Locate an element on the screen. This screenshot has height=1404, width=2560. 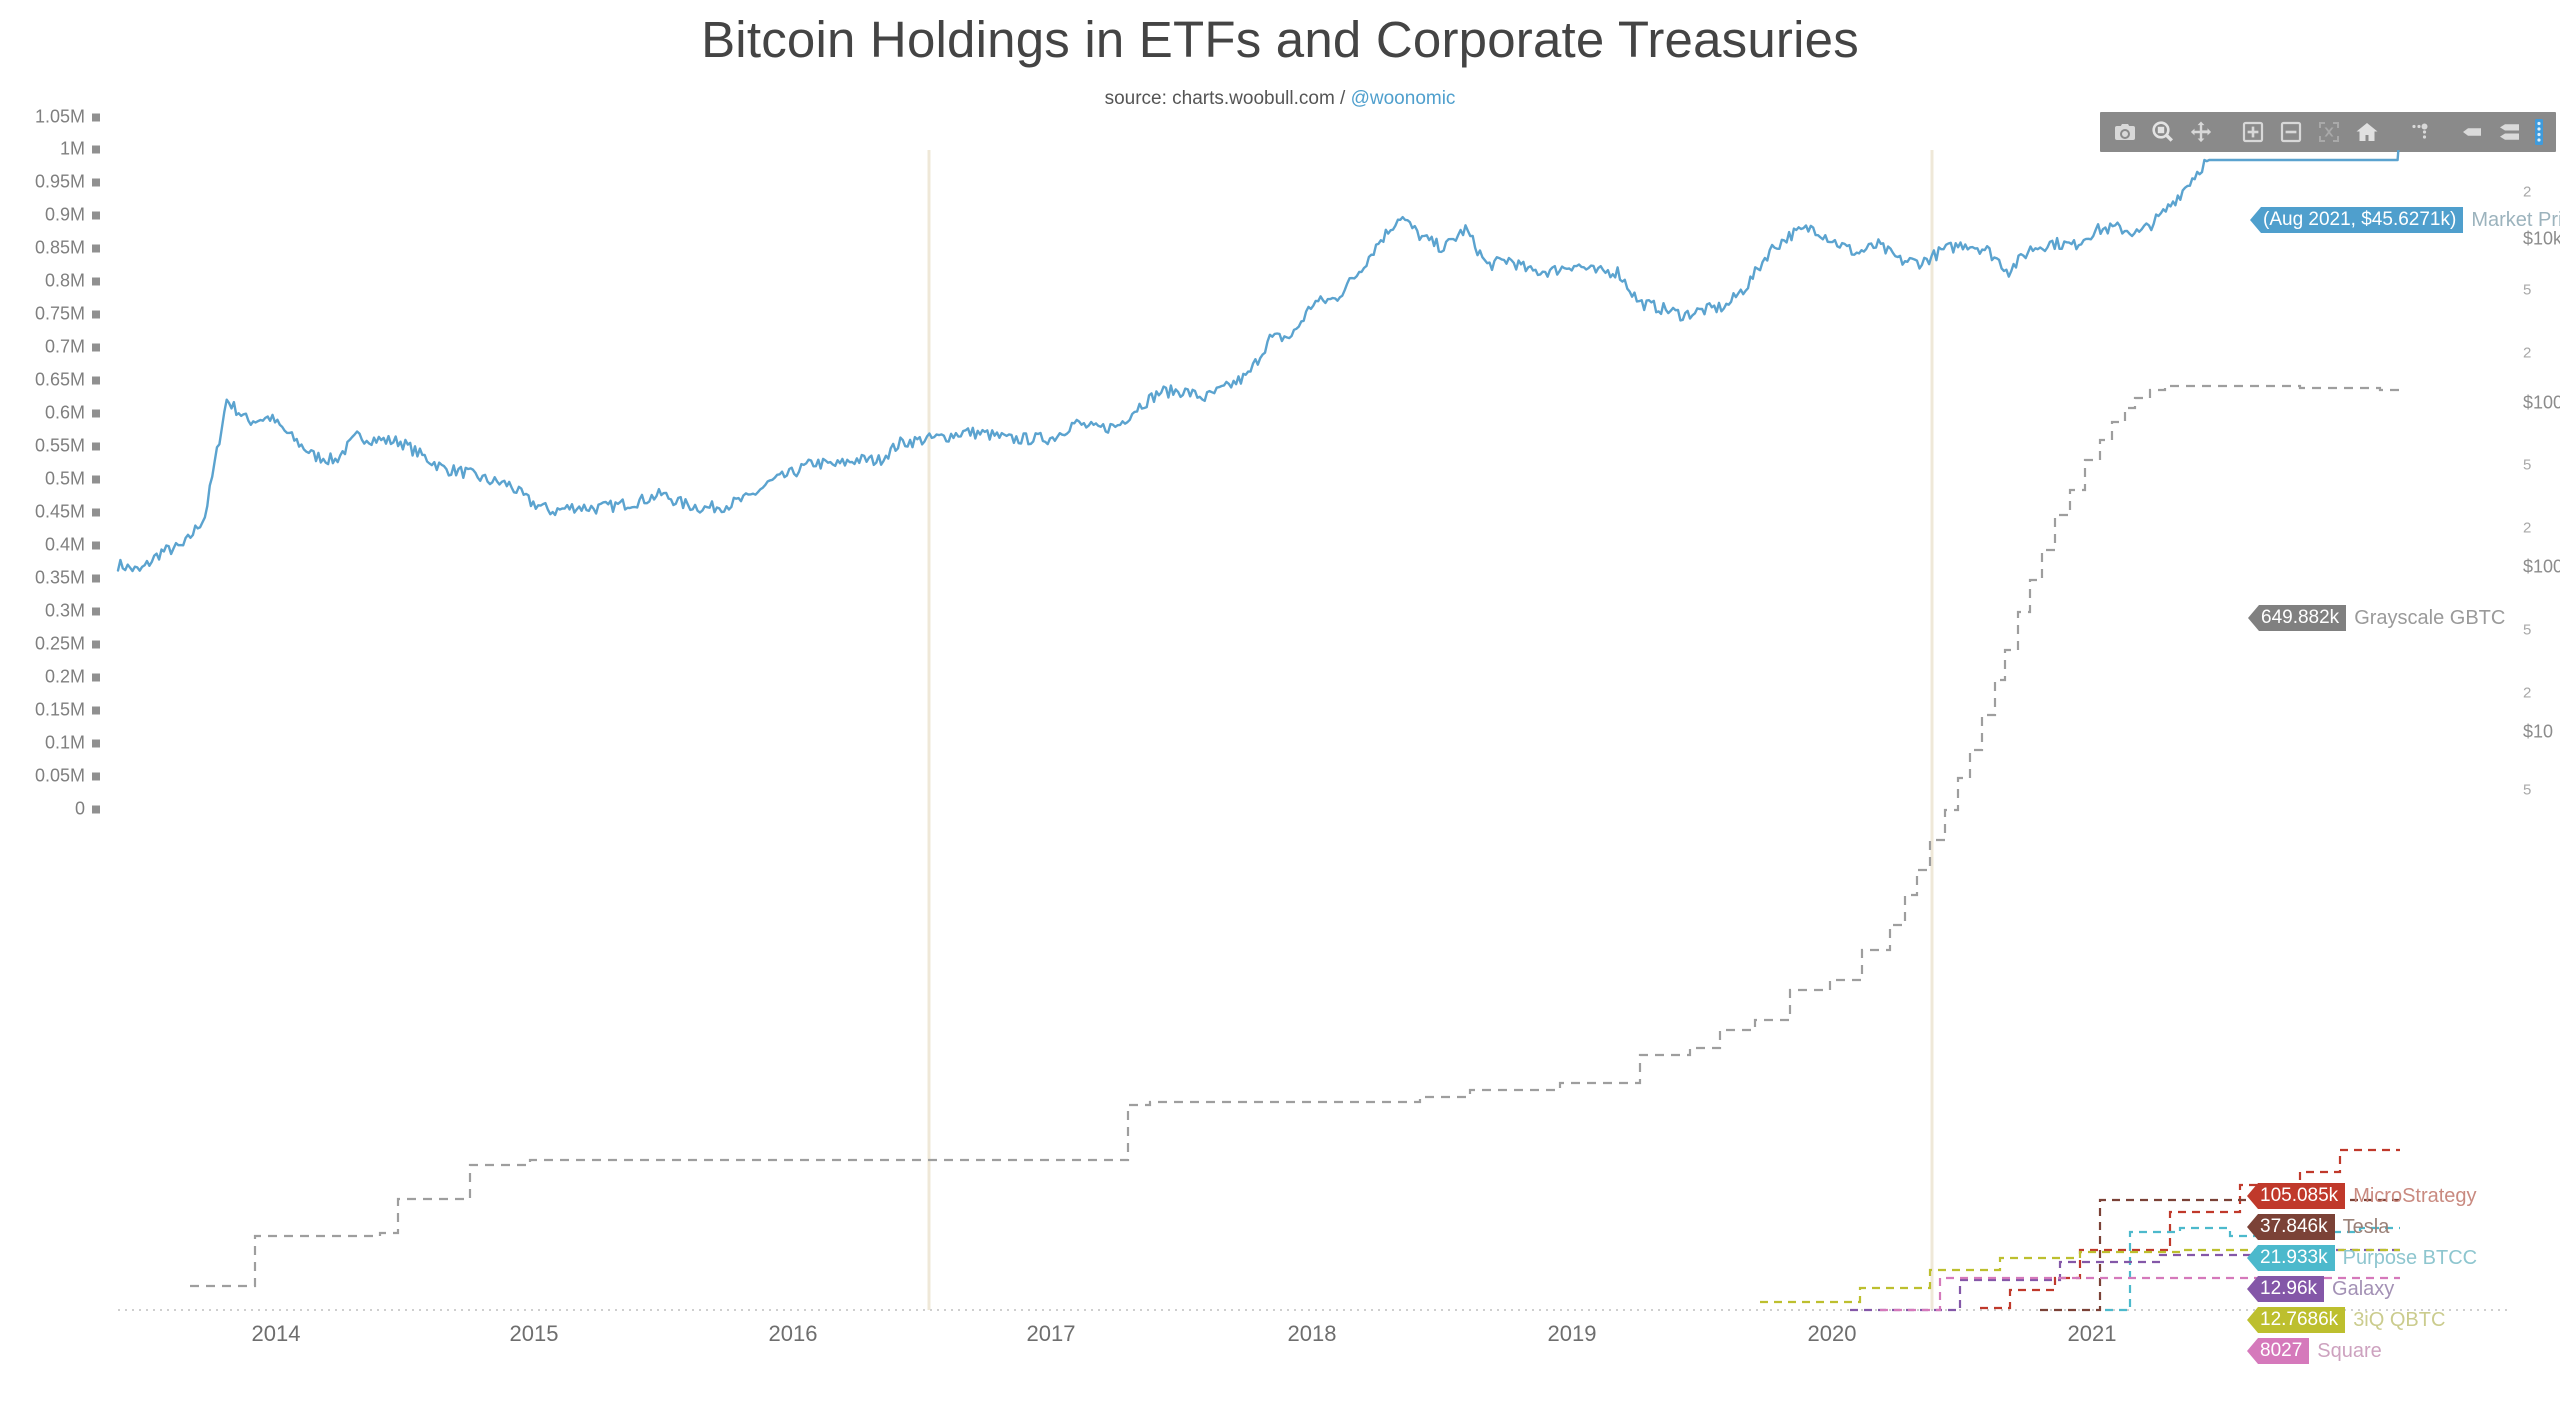
series-name: Purpose BTCC is located at coordinates (2410, 1257).